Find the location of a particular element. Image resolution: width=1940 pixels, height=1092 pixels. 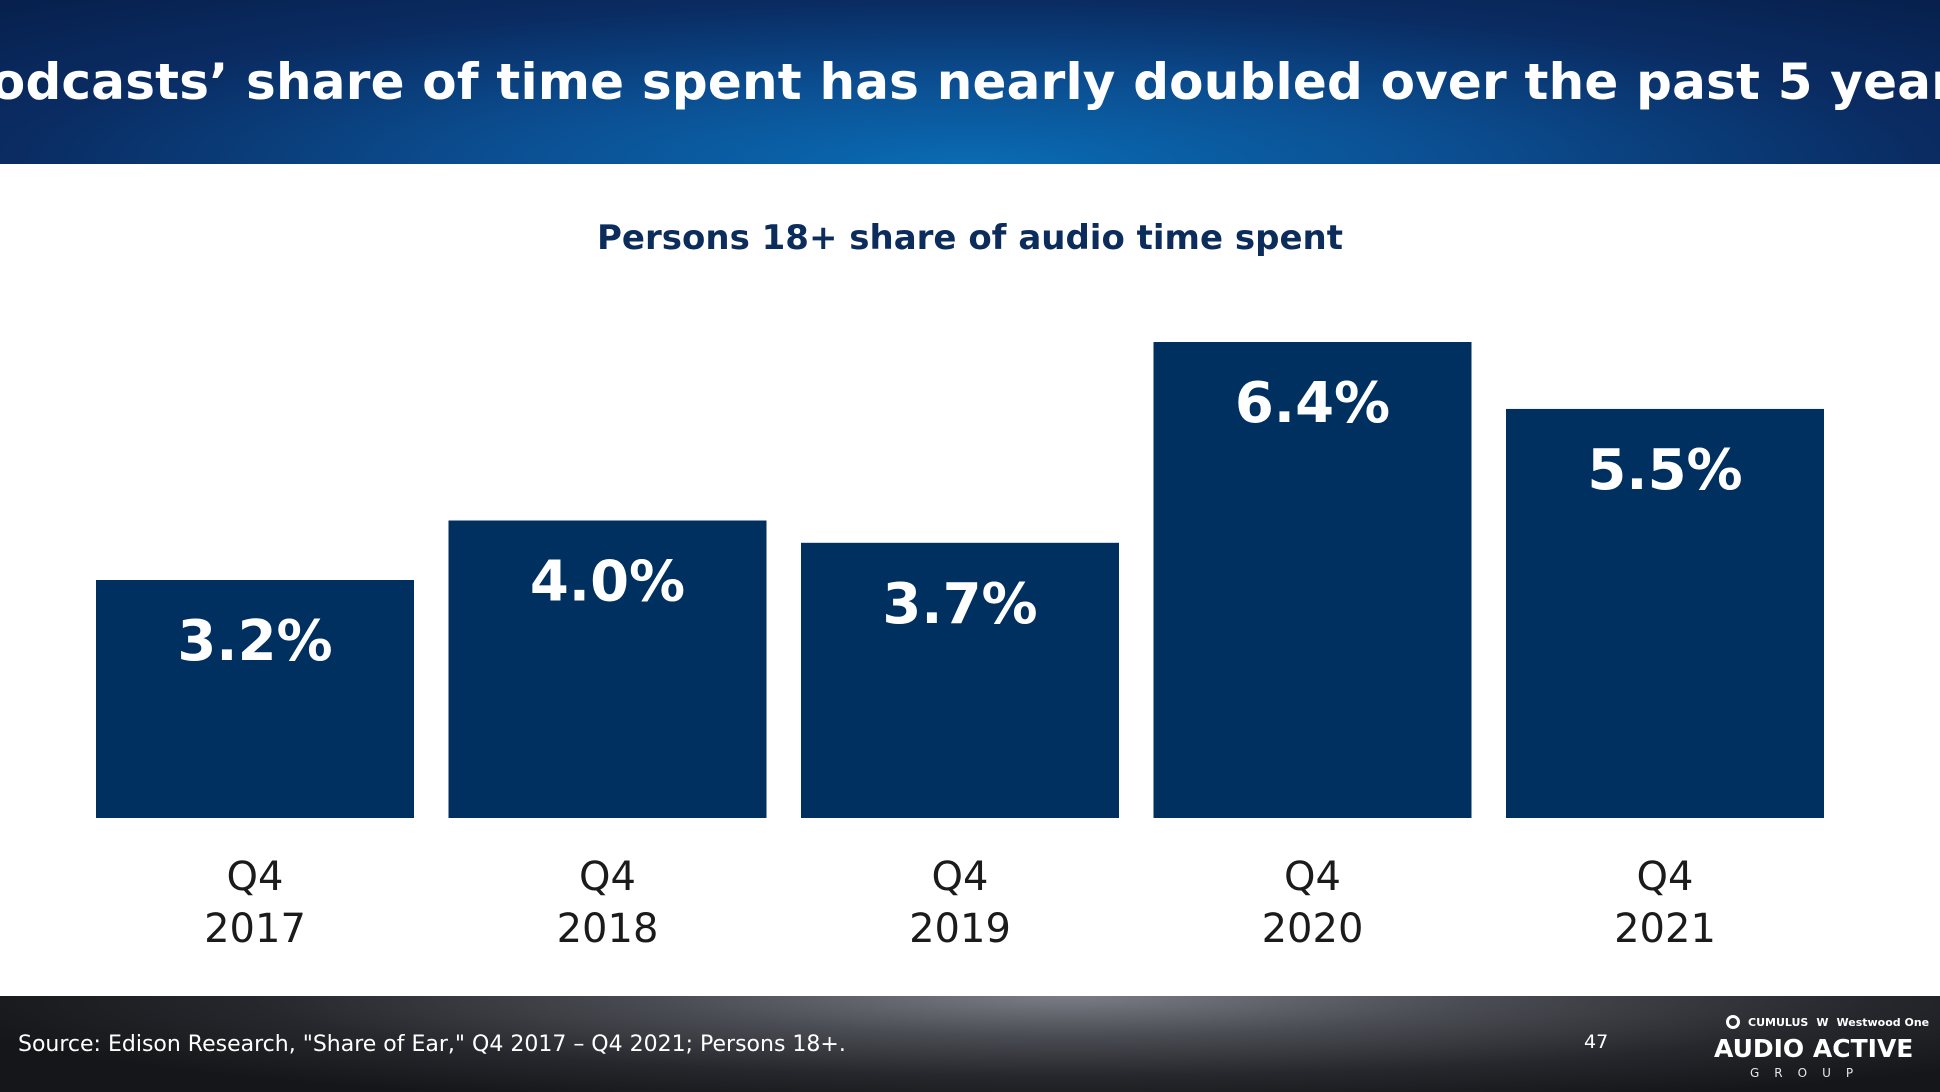

bar-value-label-2: 3.7% is located at coordinates (959, 604).